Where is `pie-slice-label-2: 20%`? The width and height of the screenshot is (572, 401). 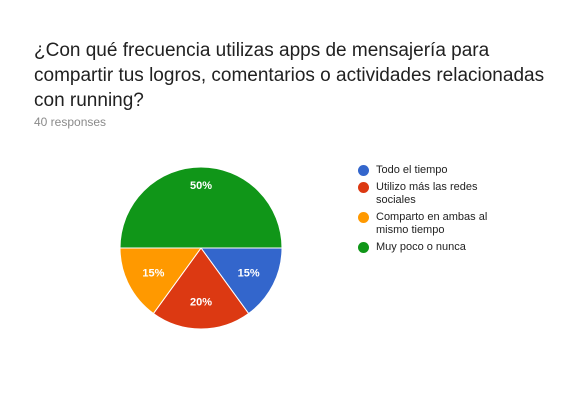 pie-slice-label-2: 20% is located at coordinates (201, 302).